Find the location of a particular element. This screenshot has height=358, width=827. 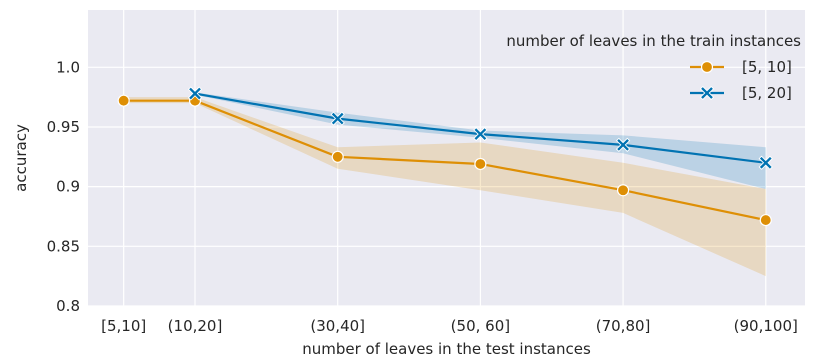

x-tick-label: (30,40] is located at coordinates (337, 326).